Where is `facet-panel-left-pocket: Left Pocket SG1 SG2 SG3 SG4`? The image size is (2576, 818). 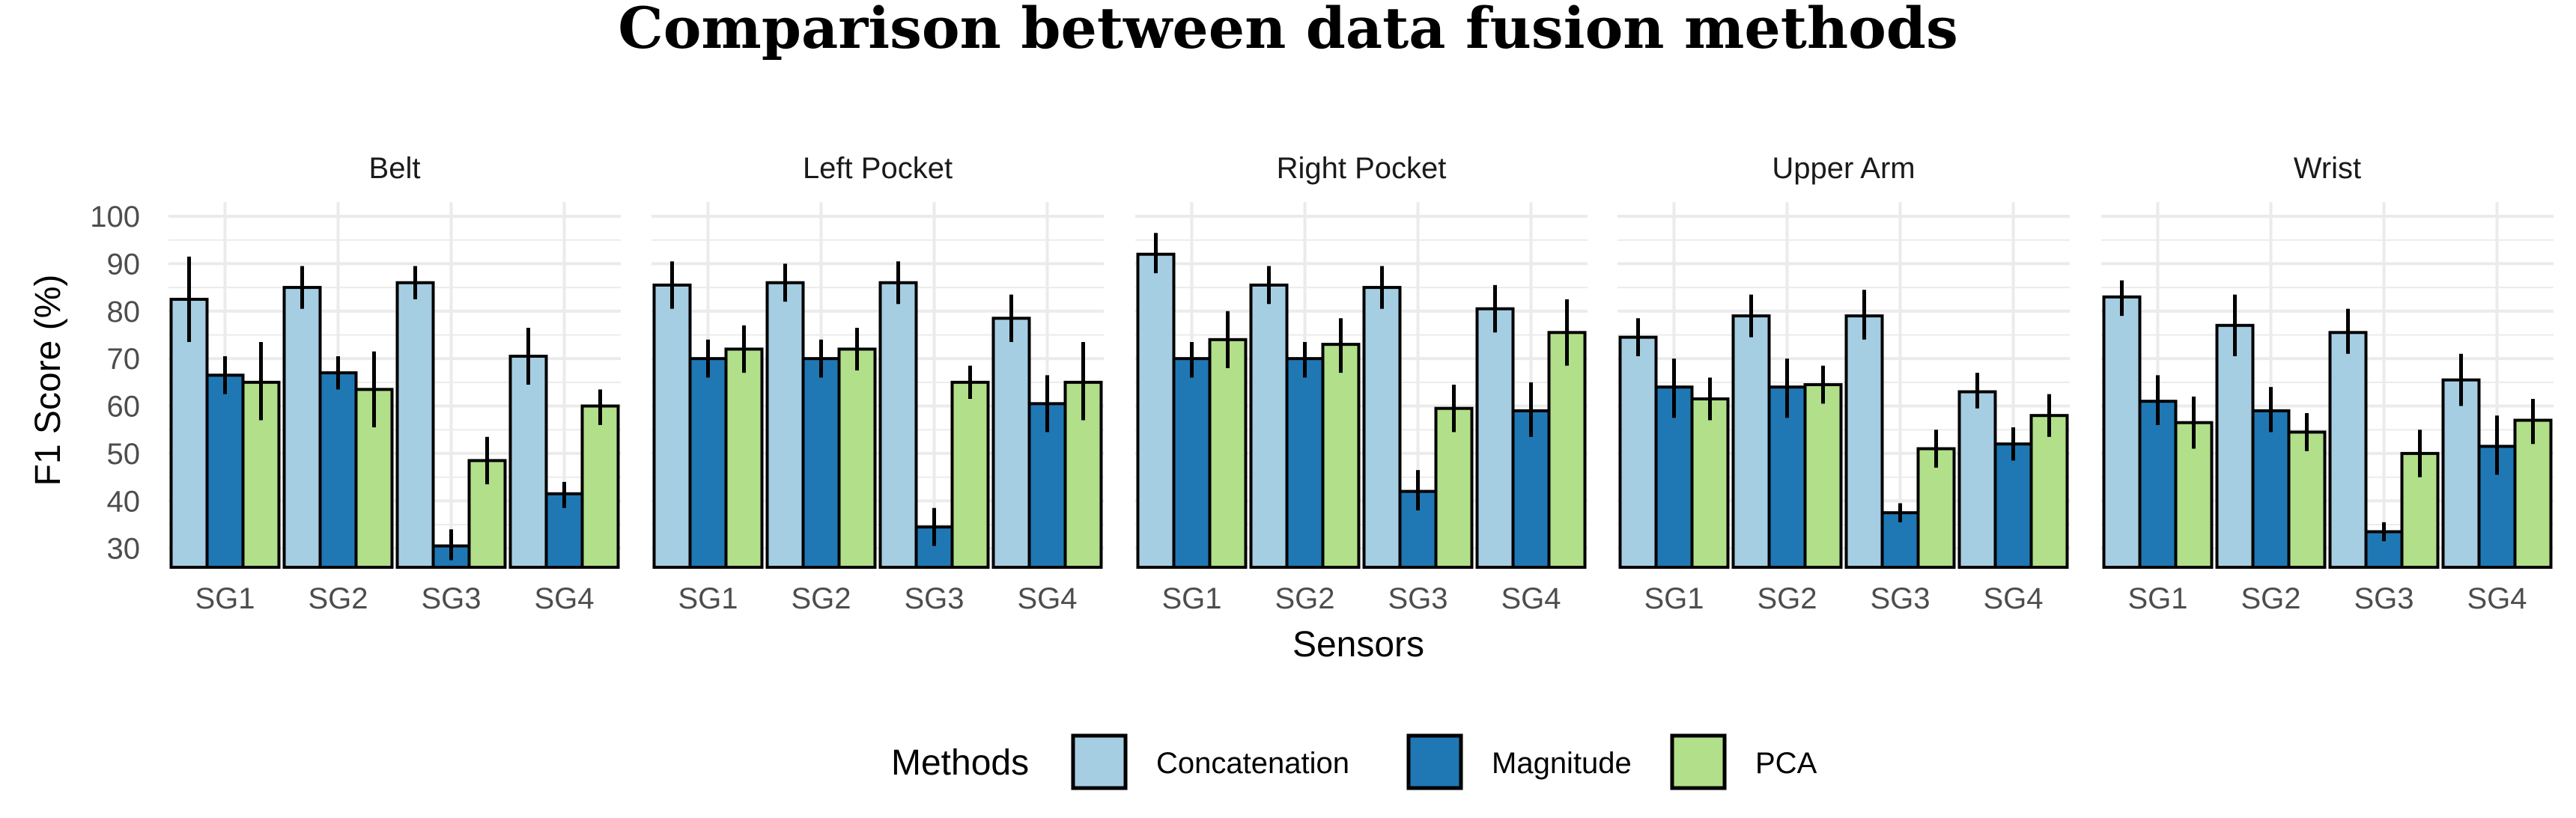
facet-panel-left-pocket: Left Pocket SG1 SG2 SG3 SG4 is located at coordinates (877, 383).